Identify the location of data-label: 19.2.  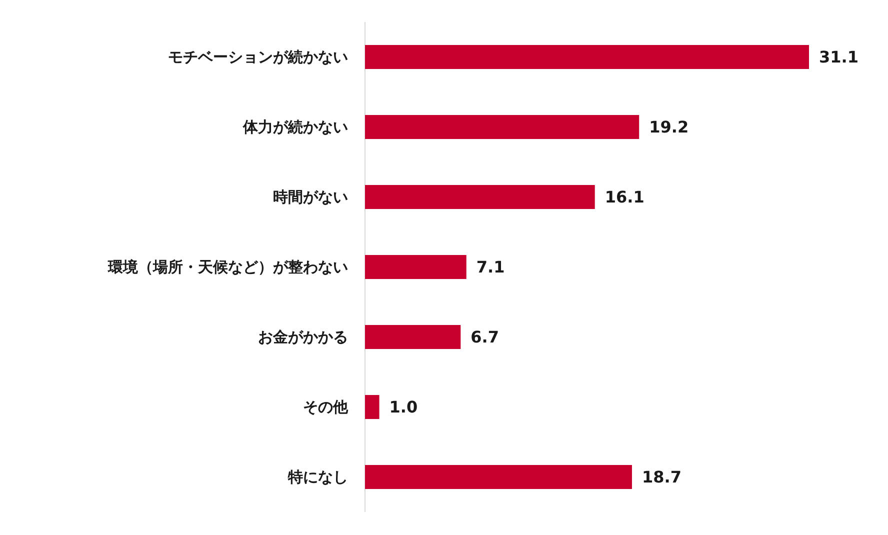
(669, 127).